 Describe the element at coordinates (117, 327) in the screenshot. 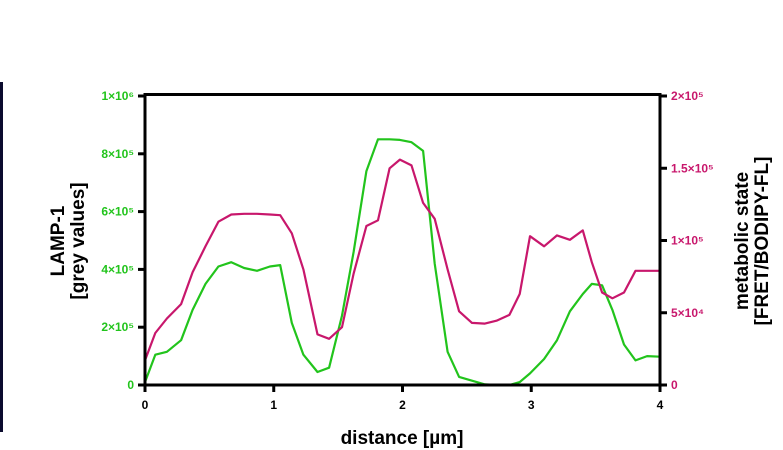

I see `left-y-tick-label: 2×10⁵` at that location.